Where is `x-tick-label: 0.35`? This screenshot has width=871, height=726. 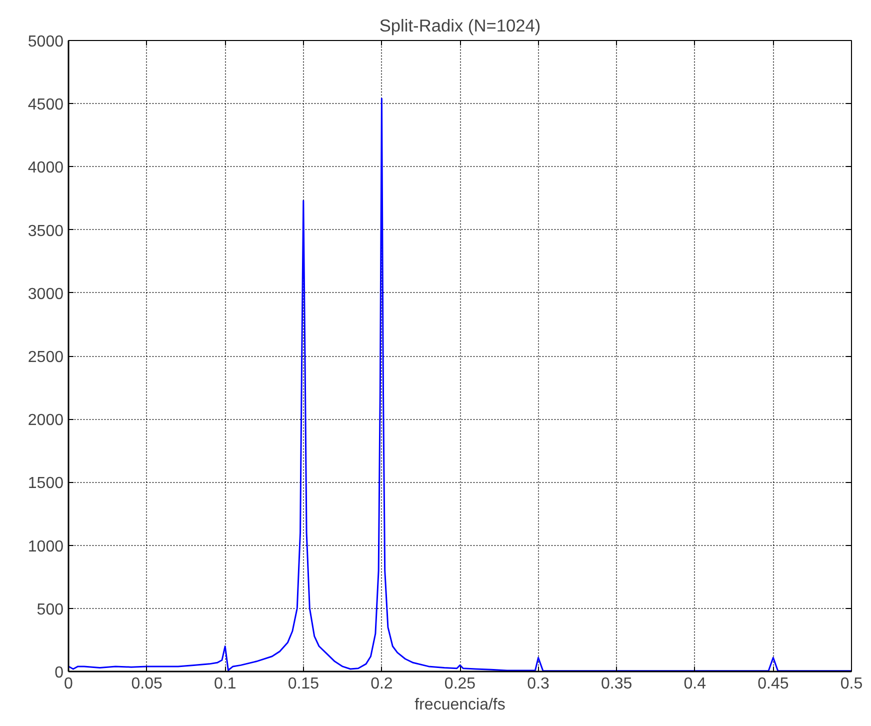 x-tick-label: 0.35 is located at coordinates (616, 684).